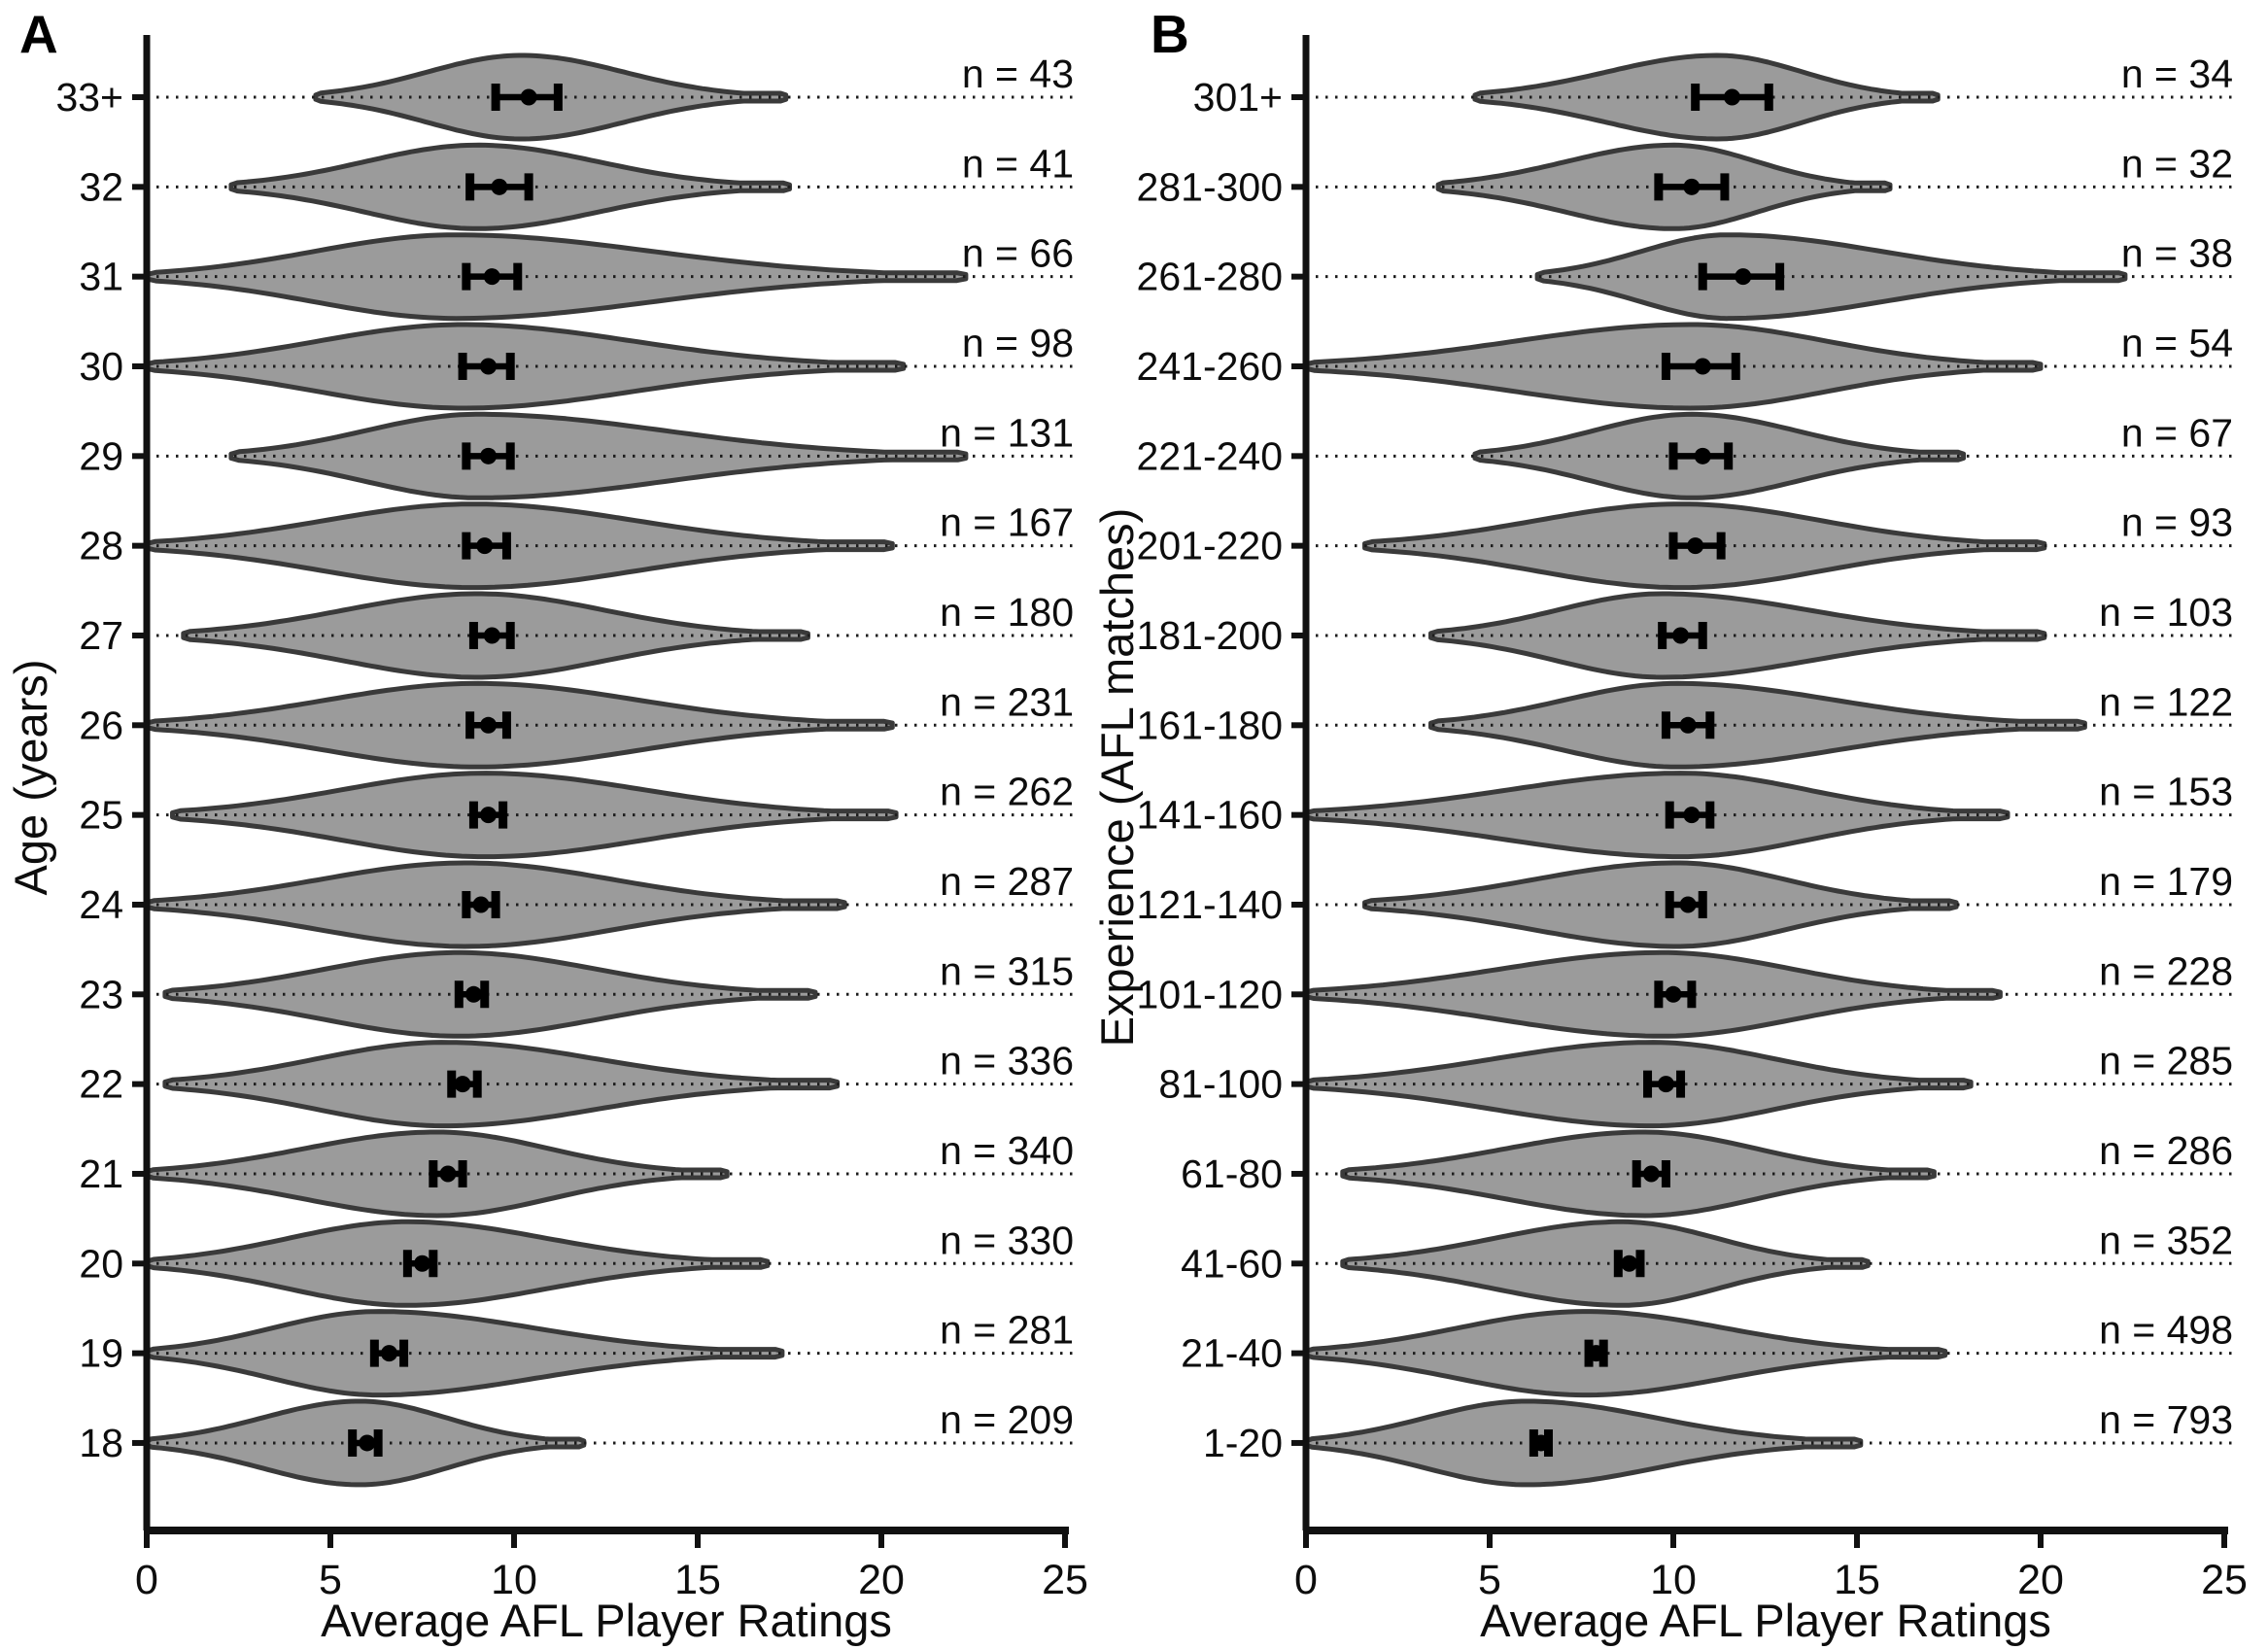 The image size is (2268, 1650). I want to click on n-count-label: n = 281, so click(1007, 1330).